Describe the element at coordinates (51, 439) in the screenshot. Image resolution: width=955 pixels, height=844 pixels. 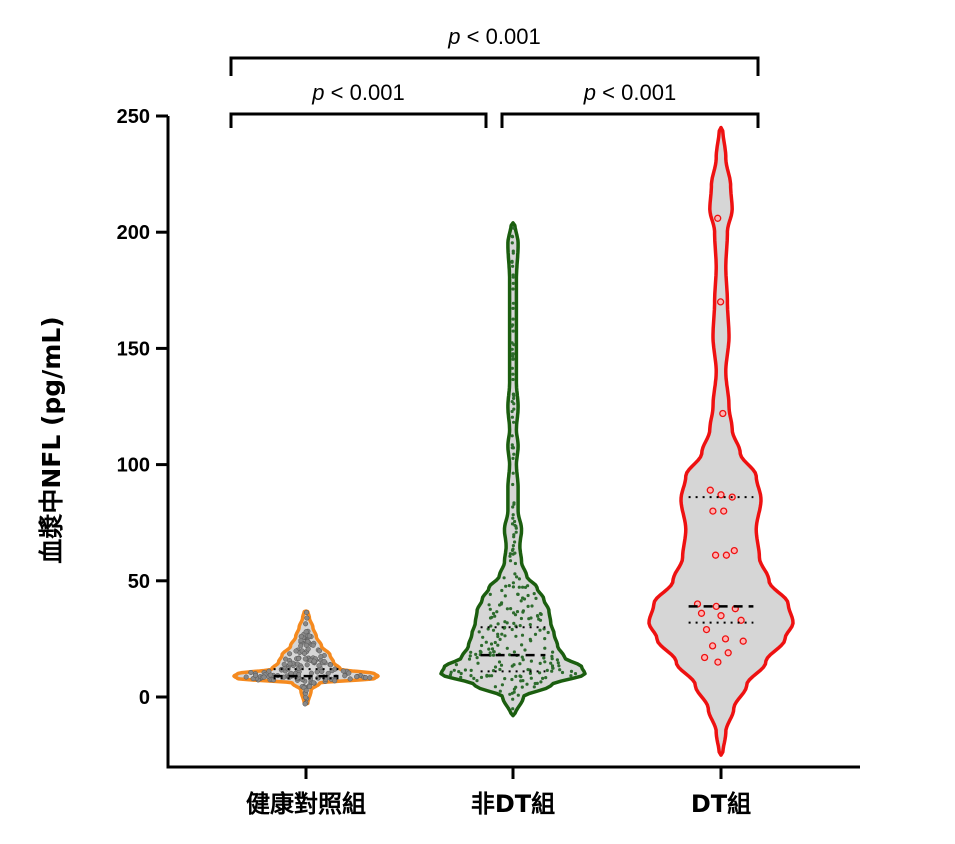
I see `y-axis-label: 血漿中NFL (pg/mL)` at that location.